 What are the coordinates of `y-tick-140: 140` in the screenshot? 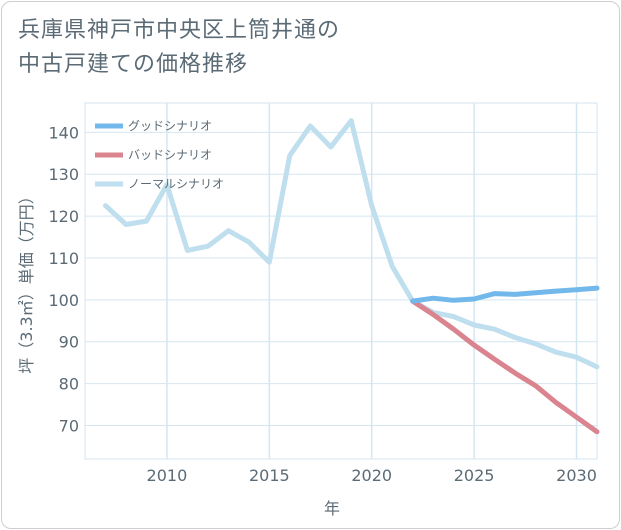 It's located at (63, 132).